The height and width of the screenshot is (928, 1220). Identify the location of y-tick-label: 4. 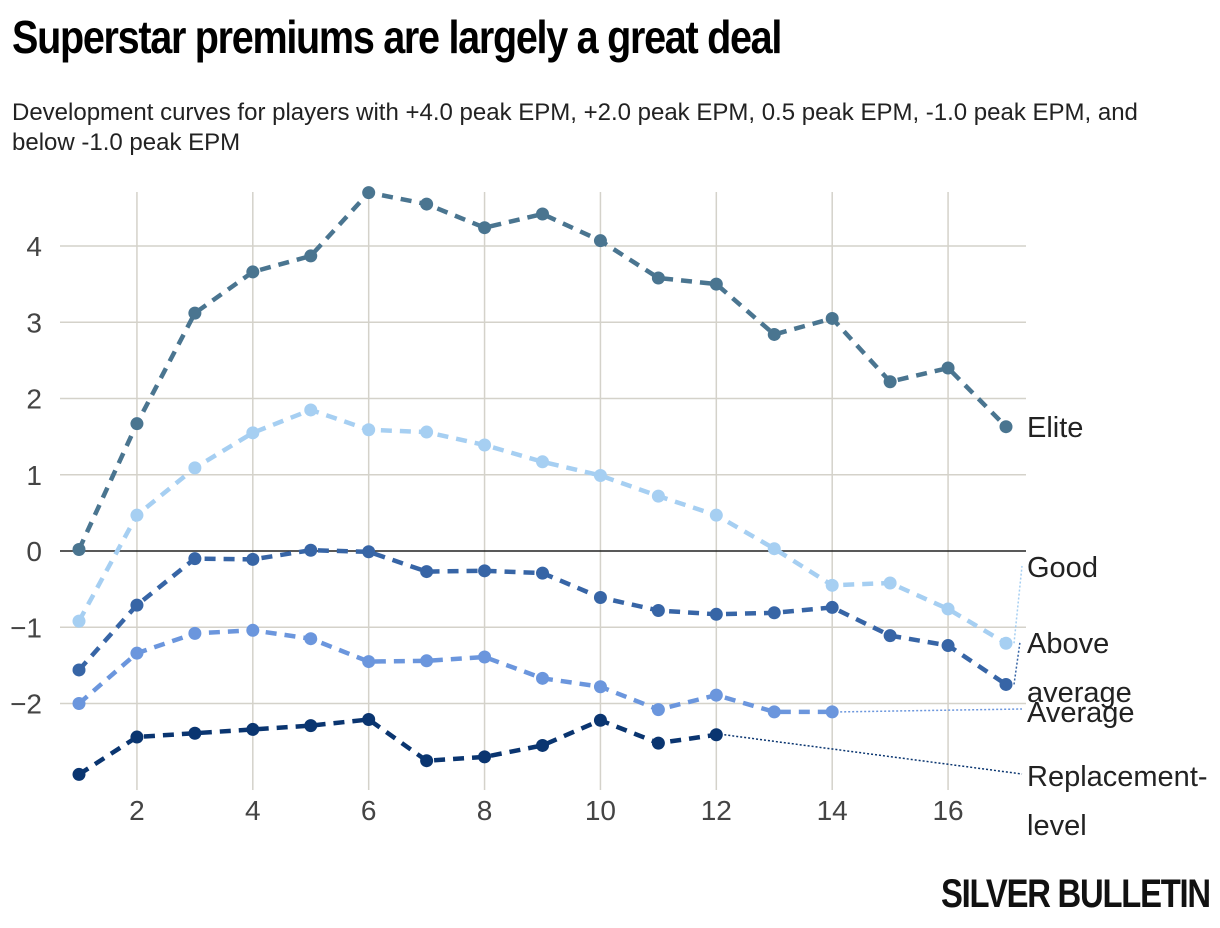
(34, 246).